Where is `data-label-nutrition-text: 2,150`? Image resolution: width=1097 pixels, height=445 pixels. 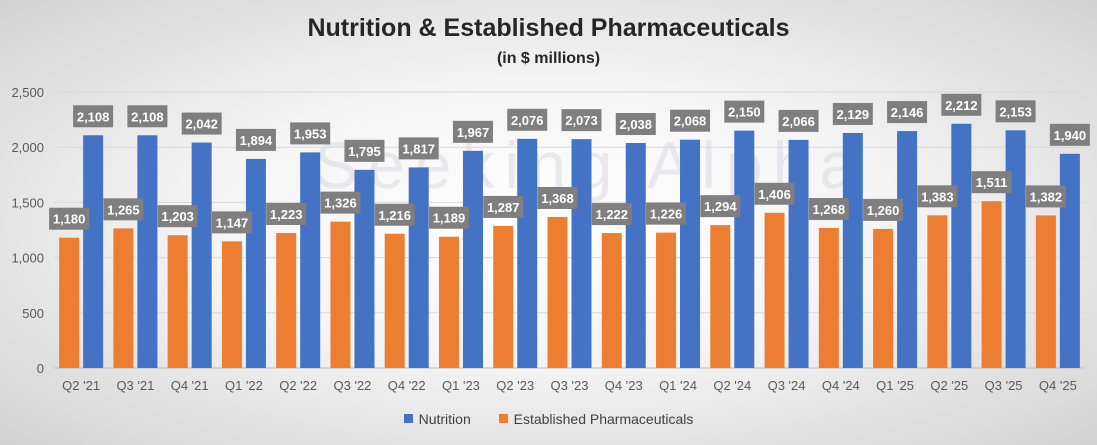 data-label-nutrition-text: 2,150 is located at coordinates (744, 112).